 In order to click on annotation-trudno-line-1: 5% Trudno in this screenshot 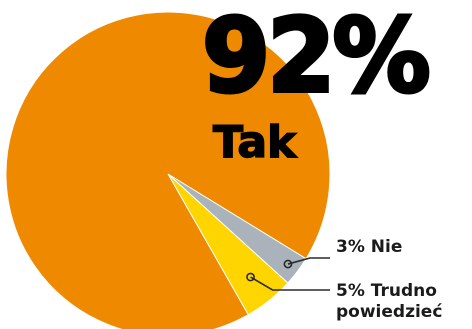, I will do `click(386, 291)`.